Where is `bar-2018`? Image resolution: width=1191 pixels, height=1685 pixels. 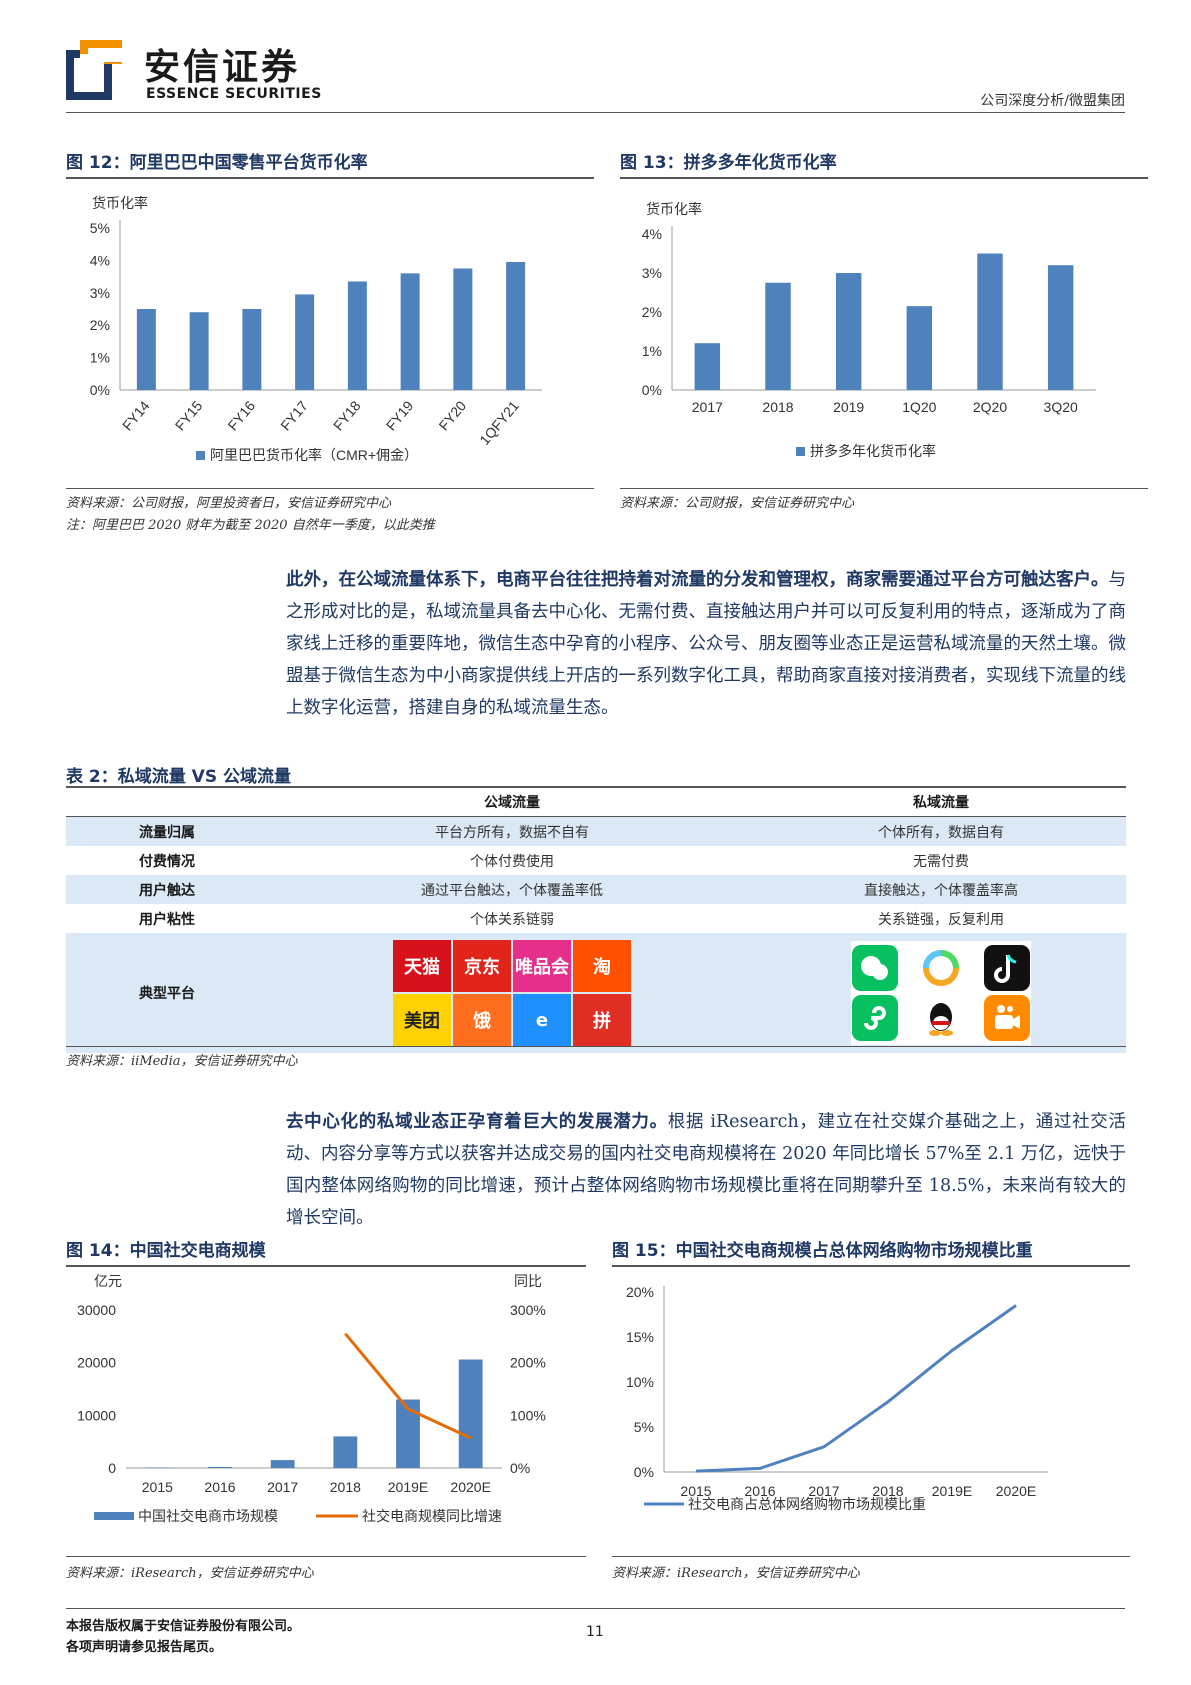
bar-2018 is located at coordinates (345, 1452).